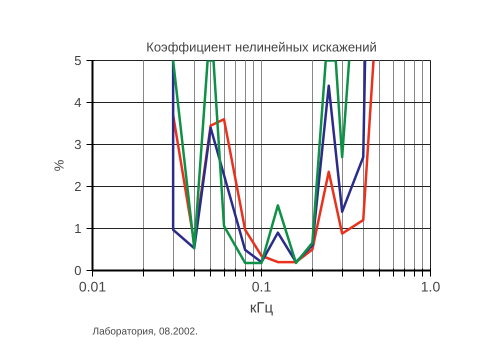 This screenshot has height=350, width=500. I want to click on x-axis-title: кГц, so click(262, 308).